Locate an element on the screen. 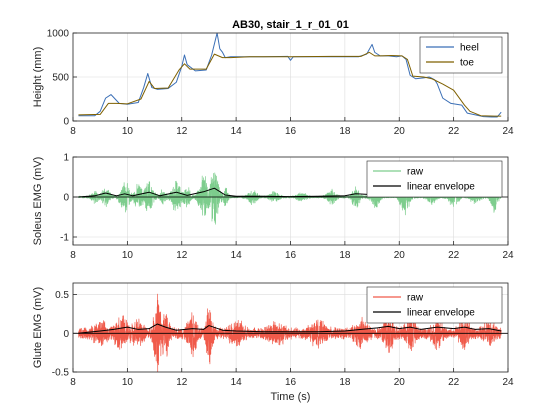 The height and width of the screenshot is (420, 560). y-axis-label: Height (mm) is located at coordinates (38, 77).